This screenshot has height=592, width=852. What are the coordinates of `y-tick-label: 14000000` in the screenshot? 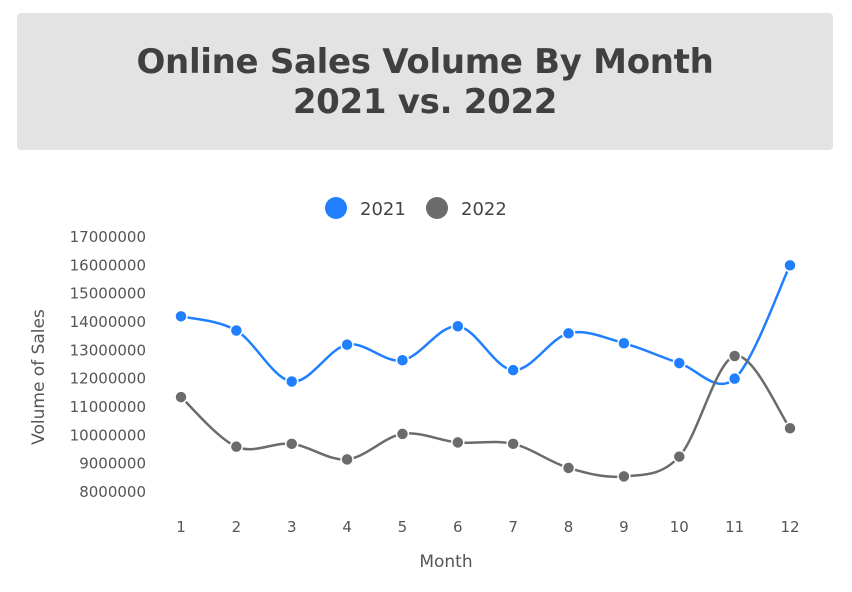 It's located at (108, 322).